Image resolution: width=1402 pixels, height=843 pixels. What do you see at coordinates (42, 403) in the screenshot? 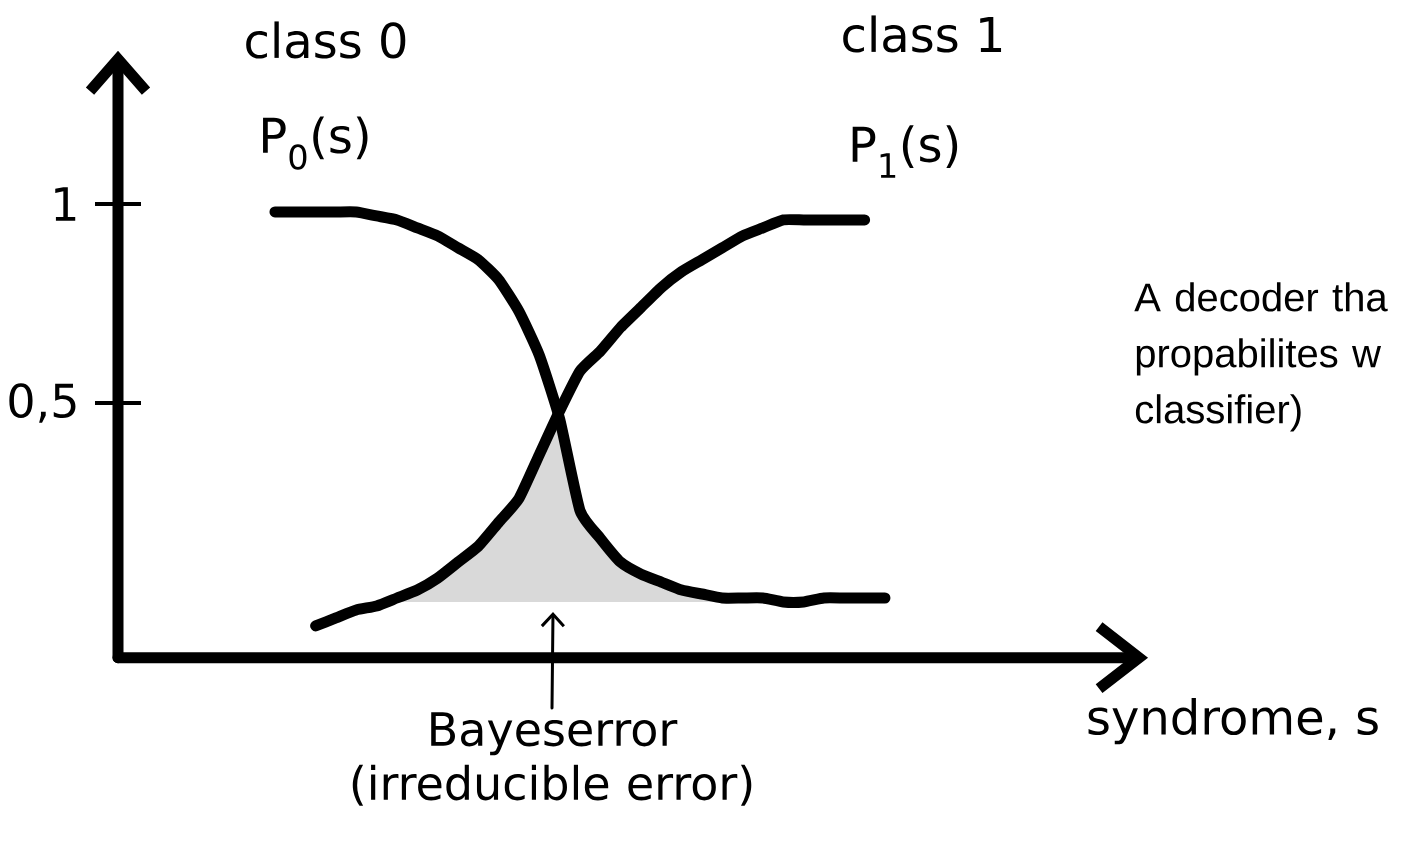
I see `y-tick-label: 0,5` at bounding box center [42, 403].